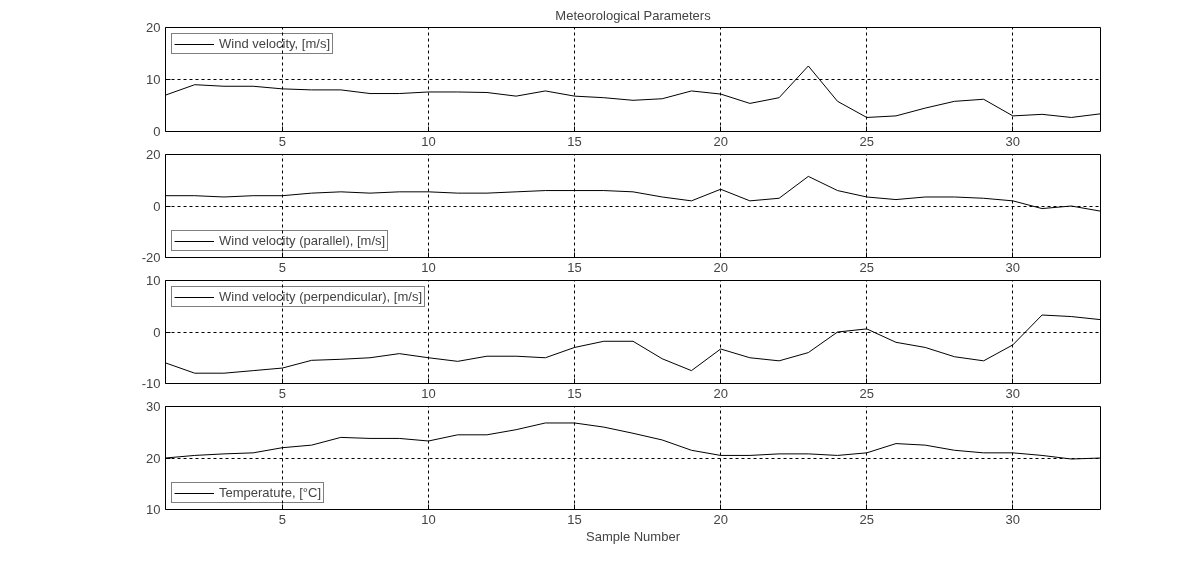 The height and width of the screenshot is (583, 1204). I want to click on legend-label: Wind velocity, [m/s], so click(275, 43).